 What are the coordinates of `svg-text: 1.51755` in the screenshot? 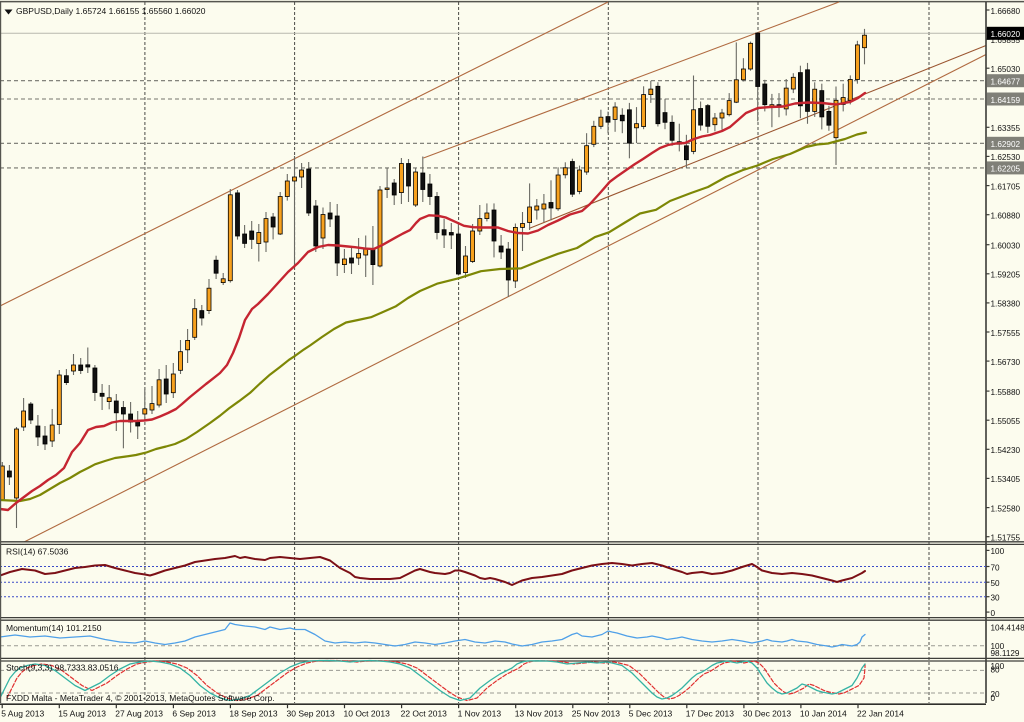 It's located at (1006, 538).